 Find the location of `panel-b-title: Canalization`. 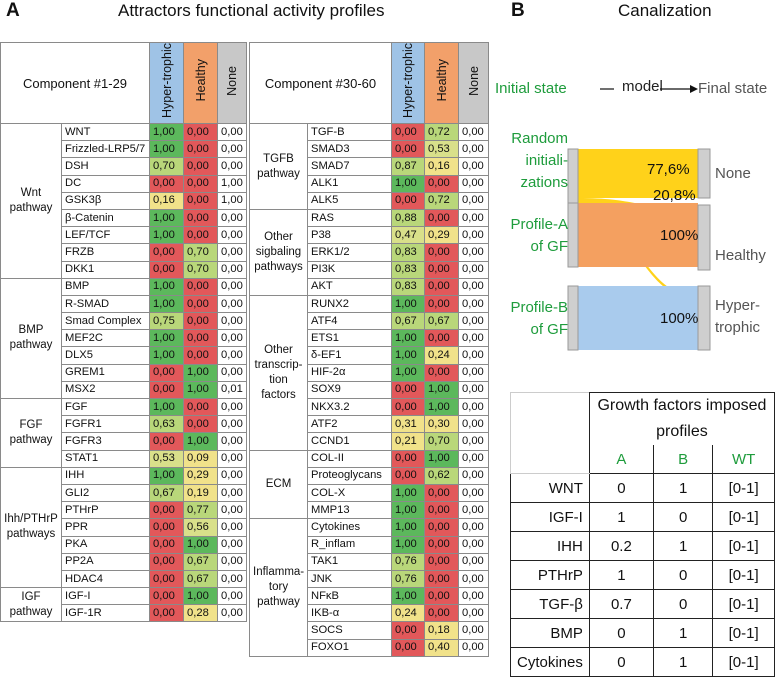

panel-b-title: Canalization is located at coordinates (665, 10).